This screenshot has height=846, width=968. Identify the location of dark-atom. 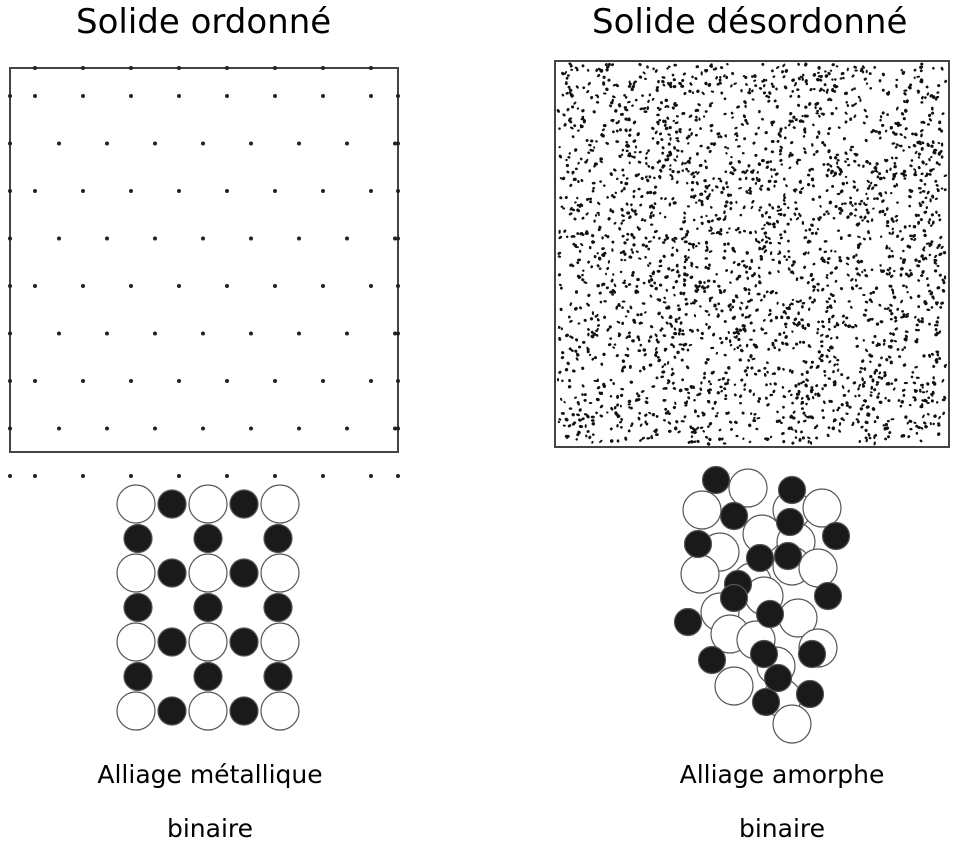
(244, 504).